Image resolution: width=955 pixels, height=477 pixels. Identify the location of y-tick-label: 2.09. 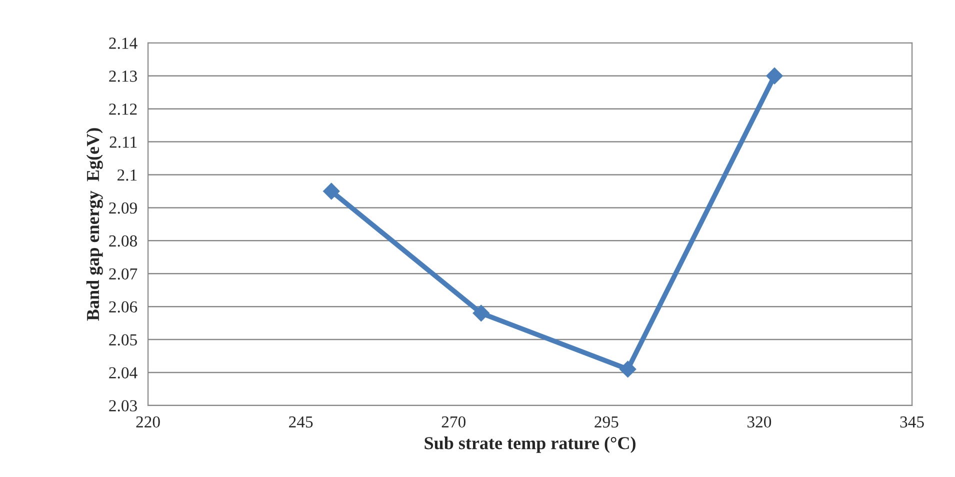
(123, 208).